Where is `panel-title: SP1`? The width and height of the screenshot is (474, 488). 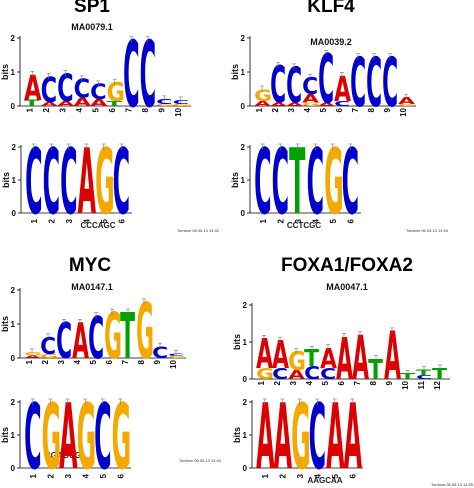
panel-title: SP1 is located at coordinates (92, 8).